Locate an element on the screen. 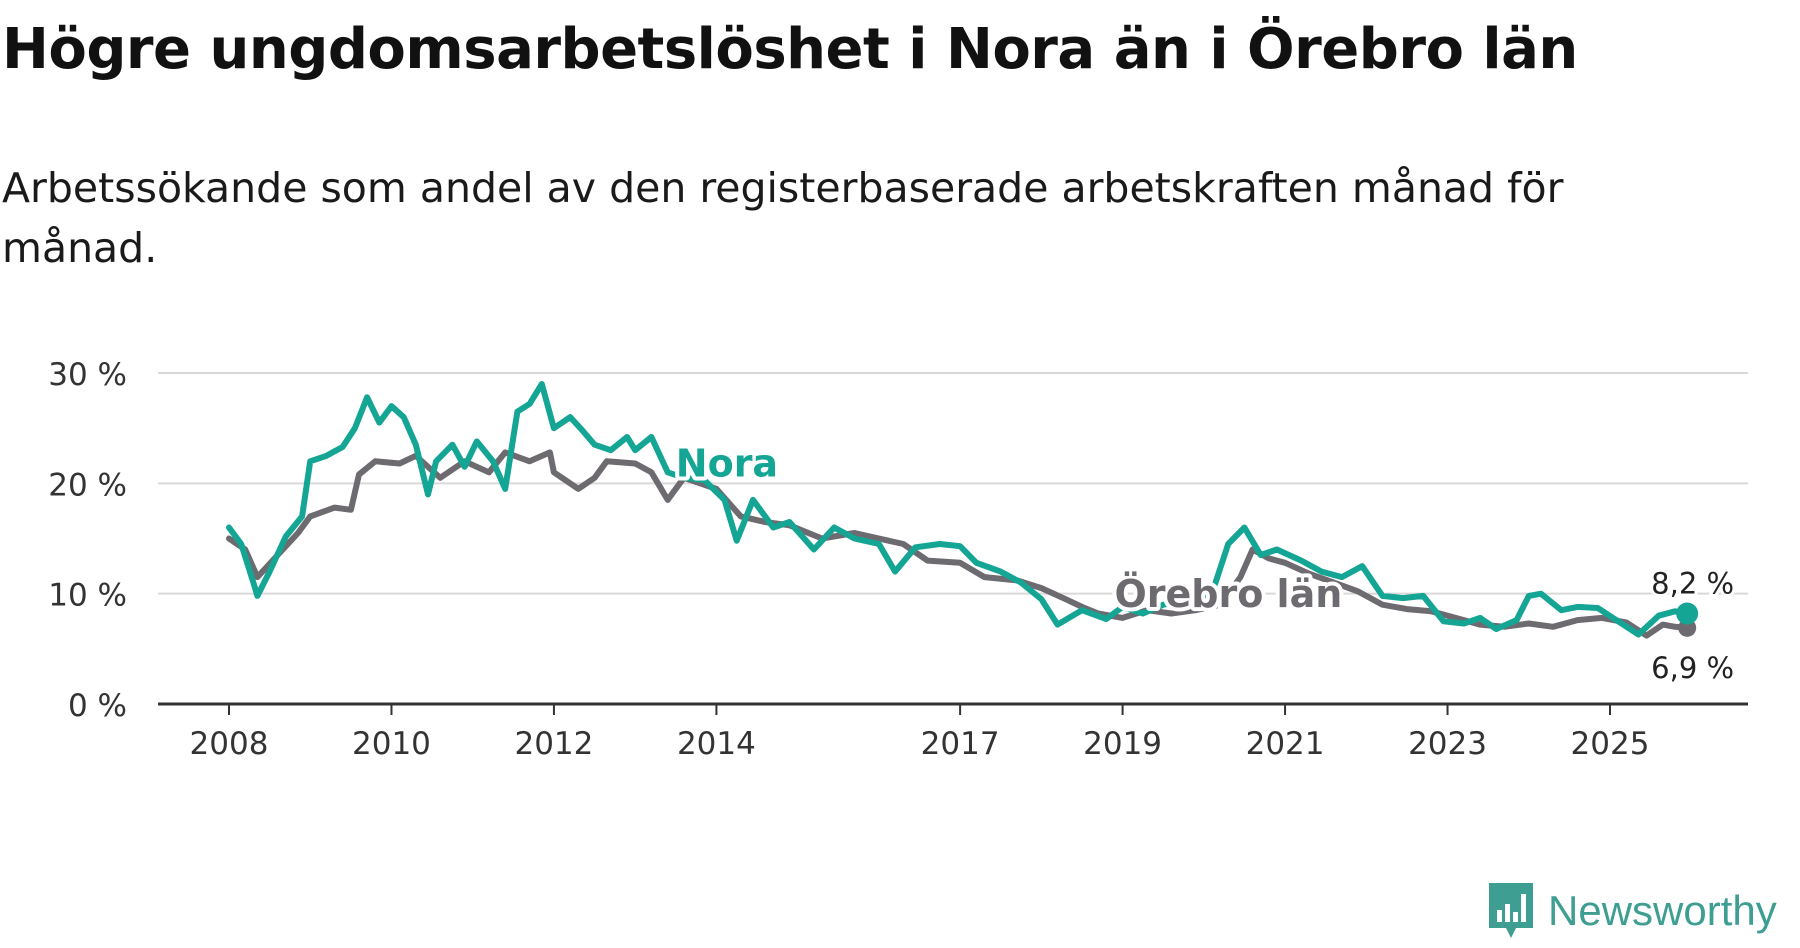 Image resolution: width=1800 pixels, height=948 pixels. end-label-orebro-lan: 6,9 % is located at coordinates (1692, 668).